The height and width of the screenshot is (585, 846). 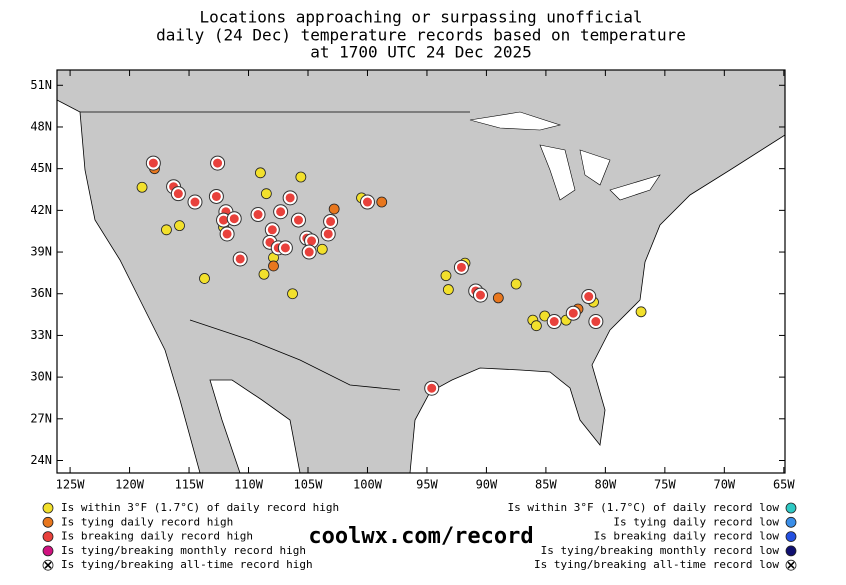 What do you see at coordinates (41, 252) in the screenshot?
I see `y-tick-label: 39N` at bounding box center [41, 252].